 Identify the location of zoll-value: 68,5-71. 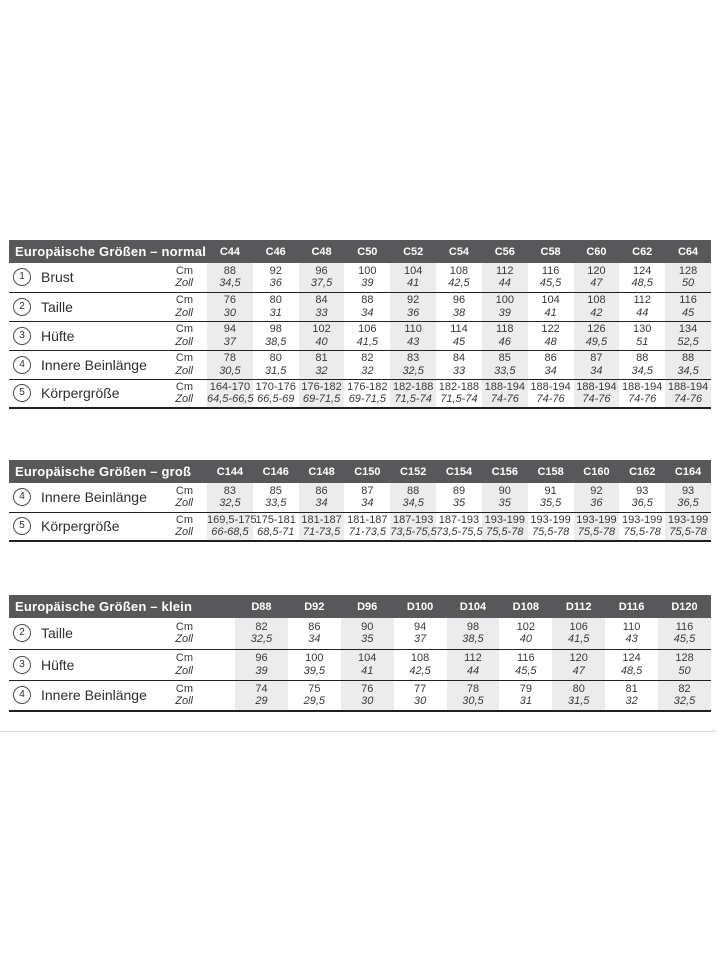
(276, 532).